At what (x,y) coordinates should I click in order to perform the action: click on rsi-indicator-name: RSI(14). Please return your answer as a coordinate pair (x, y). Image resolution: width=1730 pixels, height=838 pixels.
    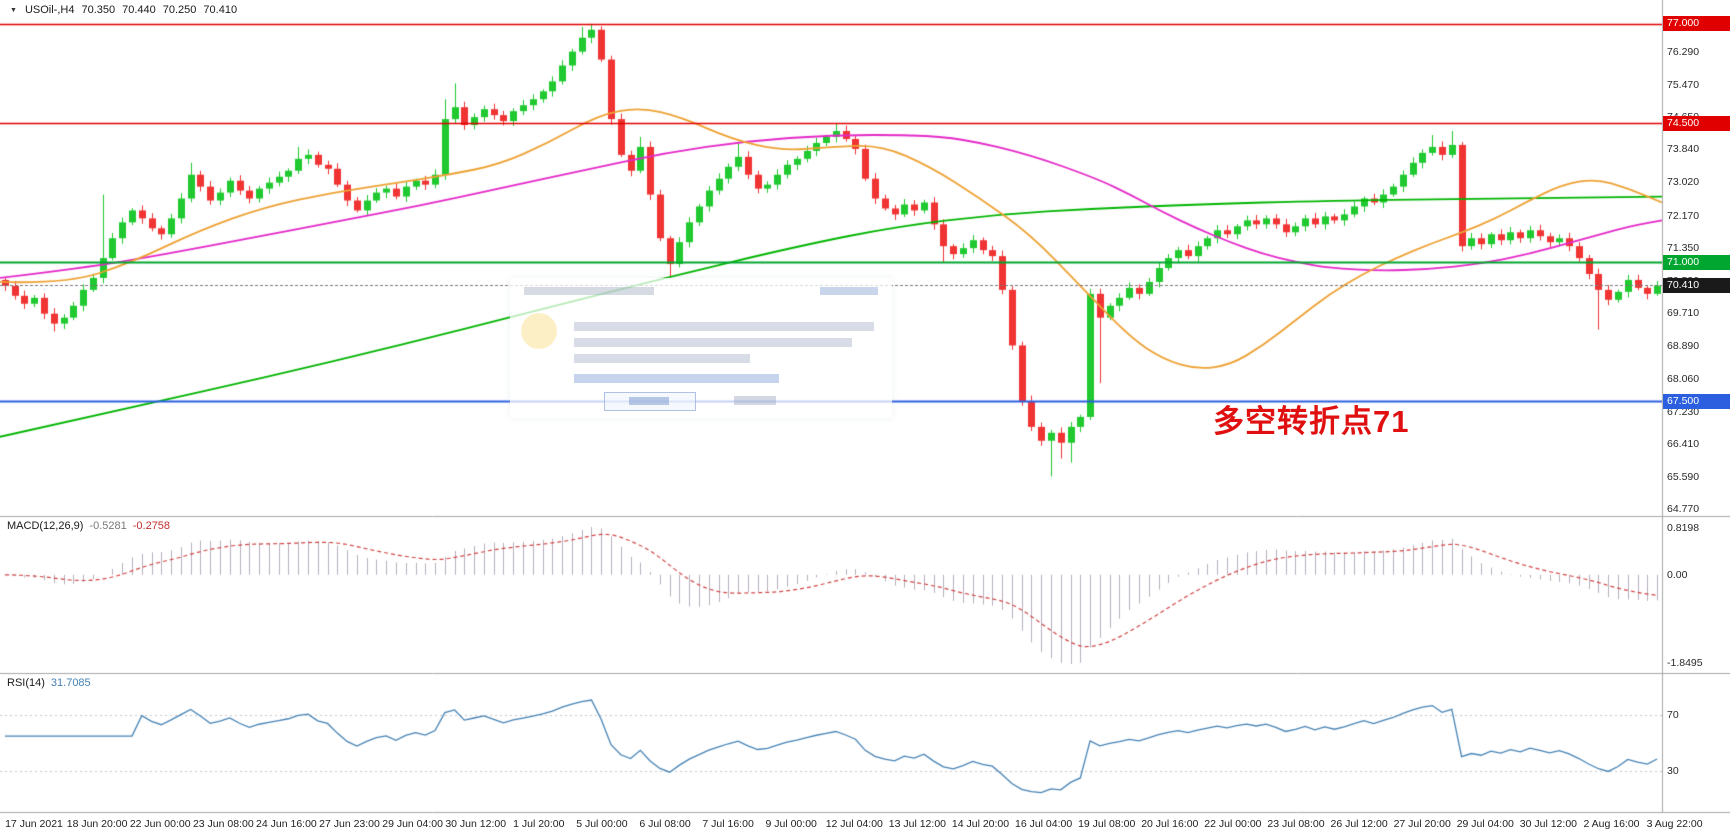
    Looking at the image, I should click on (26, 683).